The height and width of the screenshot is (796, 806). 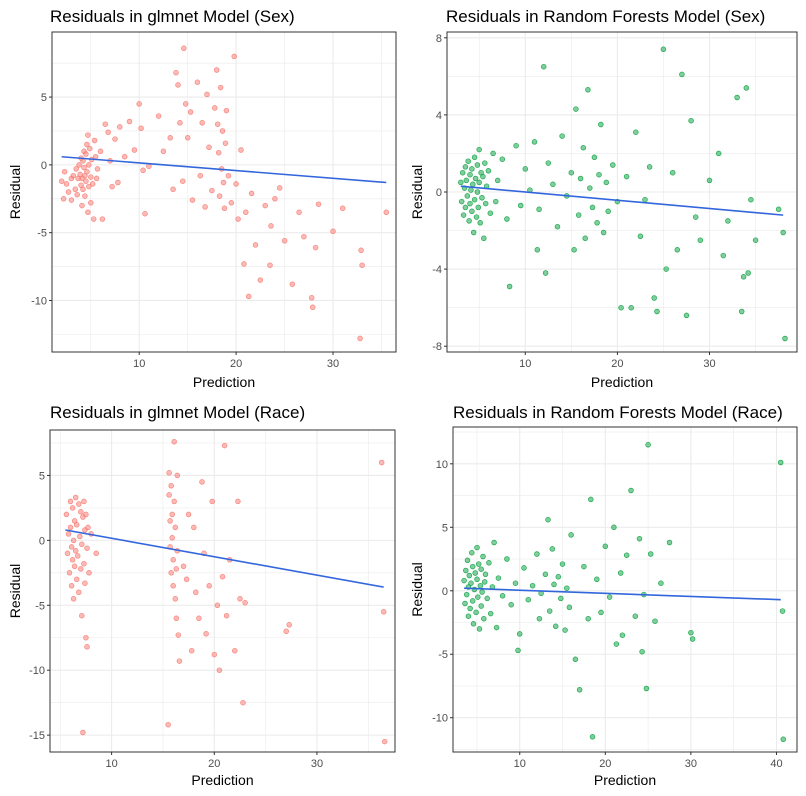 I want to click on y-tick-label: -10, so click(x=440, y=719).